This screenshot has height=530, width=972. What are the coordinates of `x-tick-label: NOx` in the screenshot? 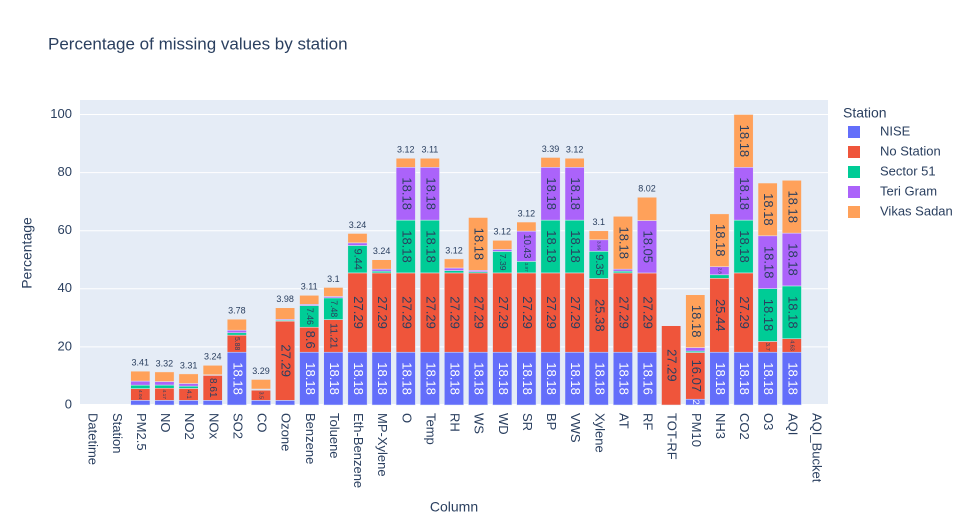 It's located at (213, 426).